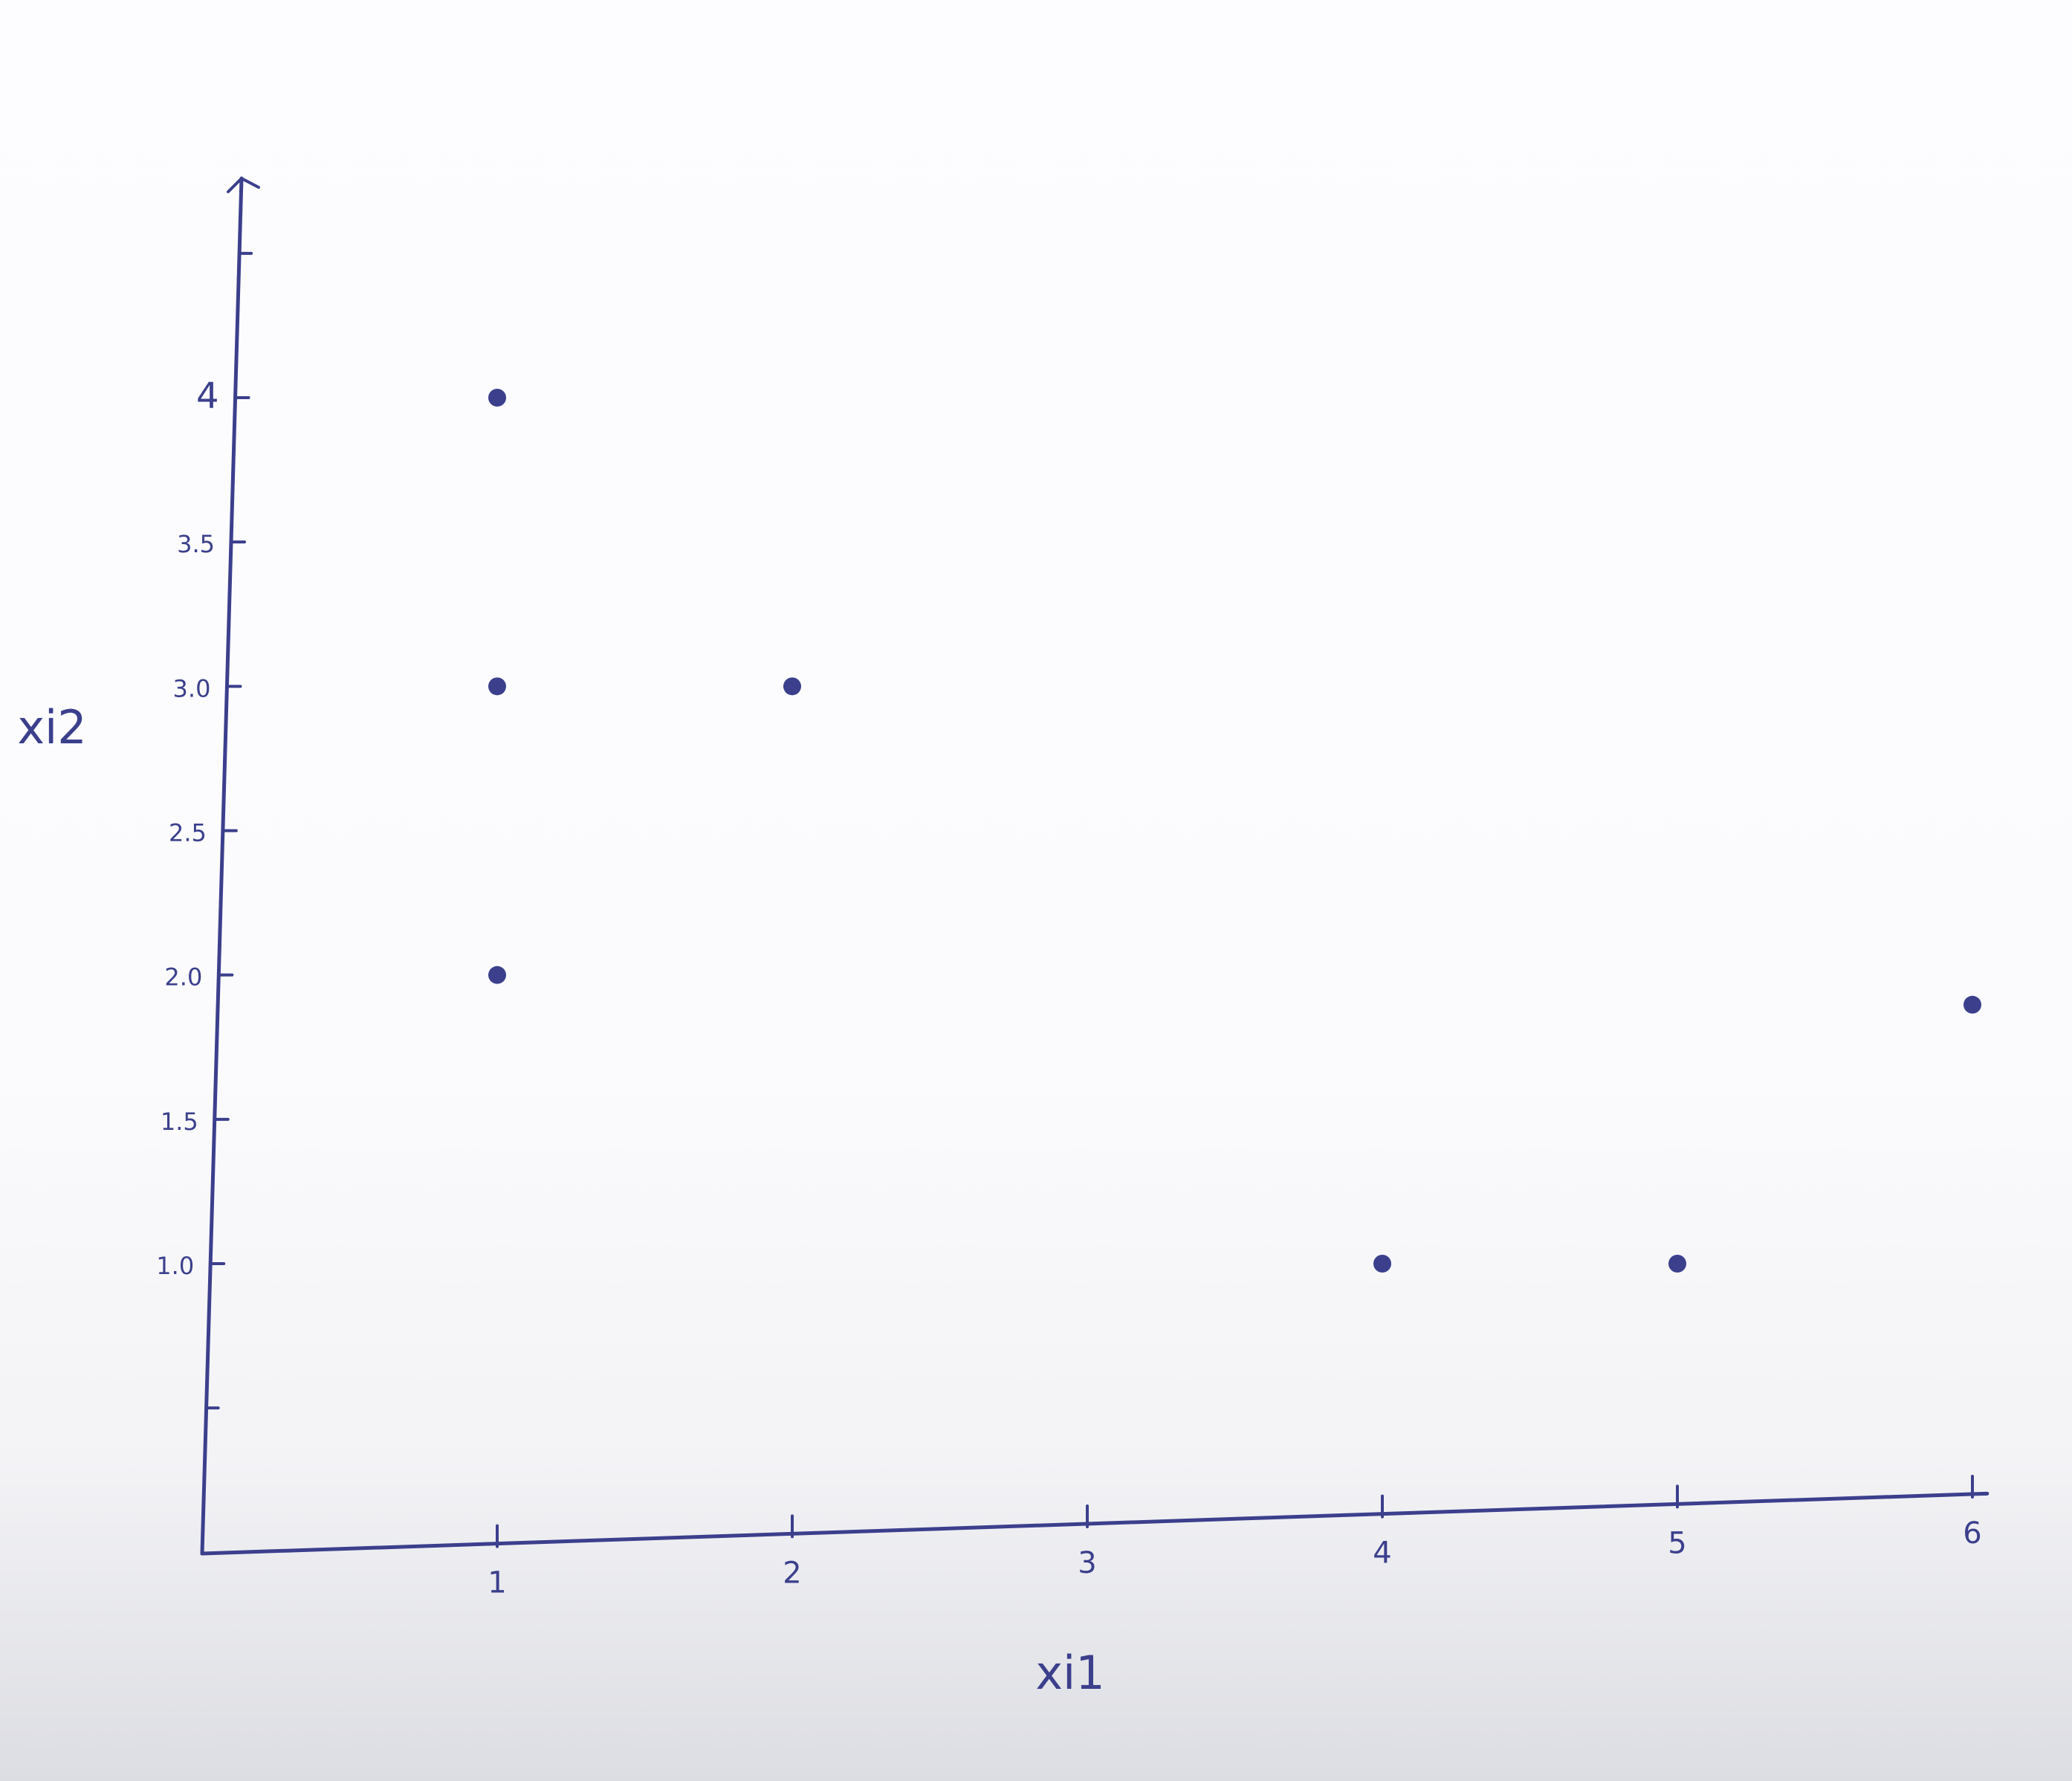 Image resolution: width=2072 pixels, height=1781 pixels. I want to click on x-tick-label: 3, so click(1087, 1563).